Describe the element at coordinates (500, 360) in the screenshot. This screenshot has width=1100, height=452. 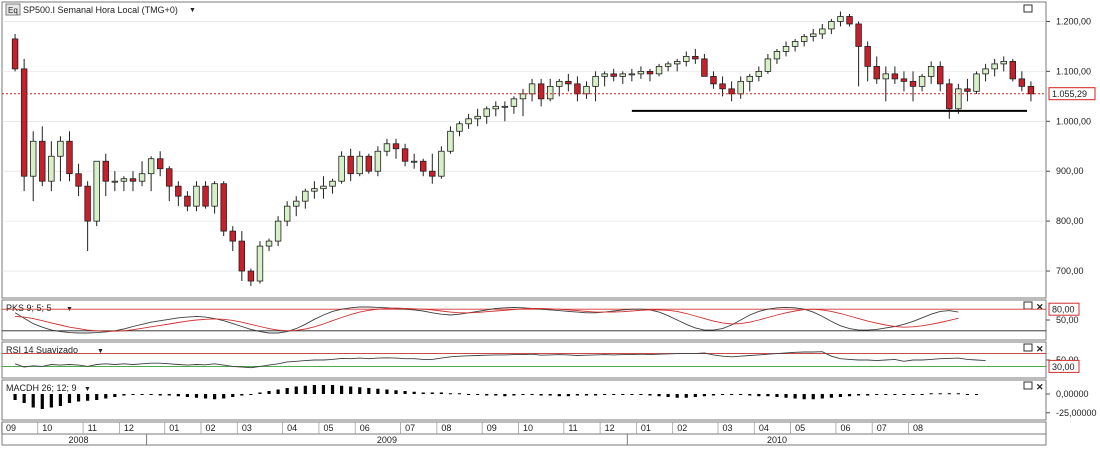
I see `rsi-series-line` at that location.